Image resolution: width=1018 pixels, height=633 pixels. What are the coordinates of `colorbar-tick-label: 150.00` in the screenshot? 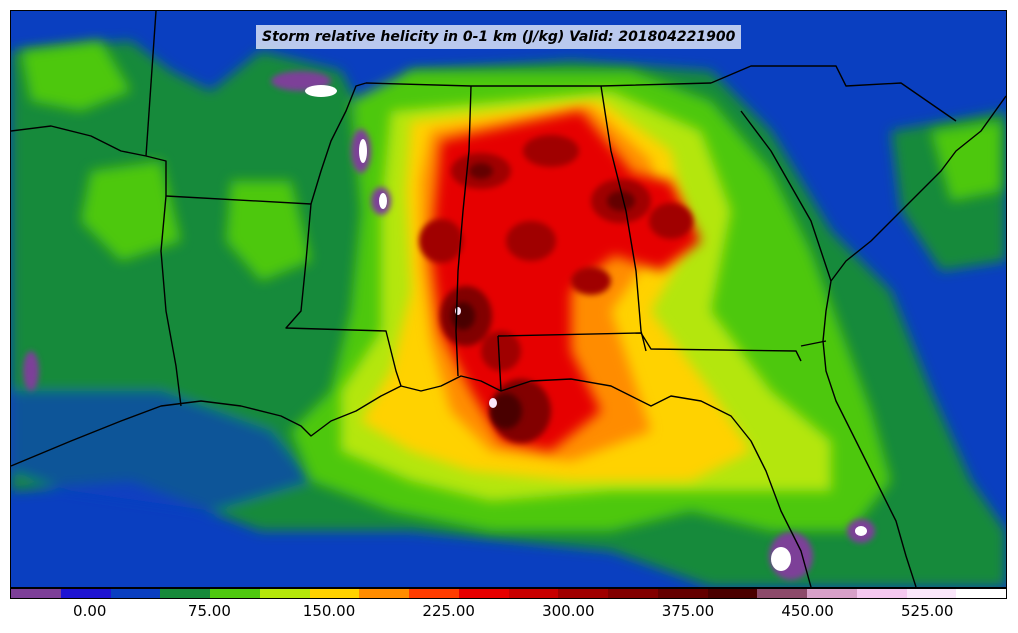 It's located at (329, 611).